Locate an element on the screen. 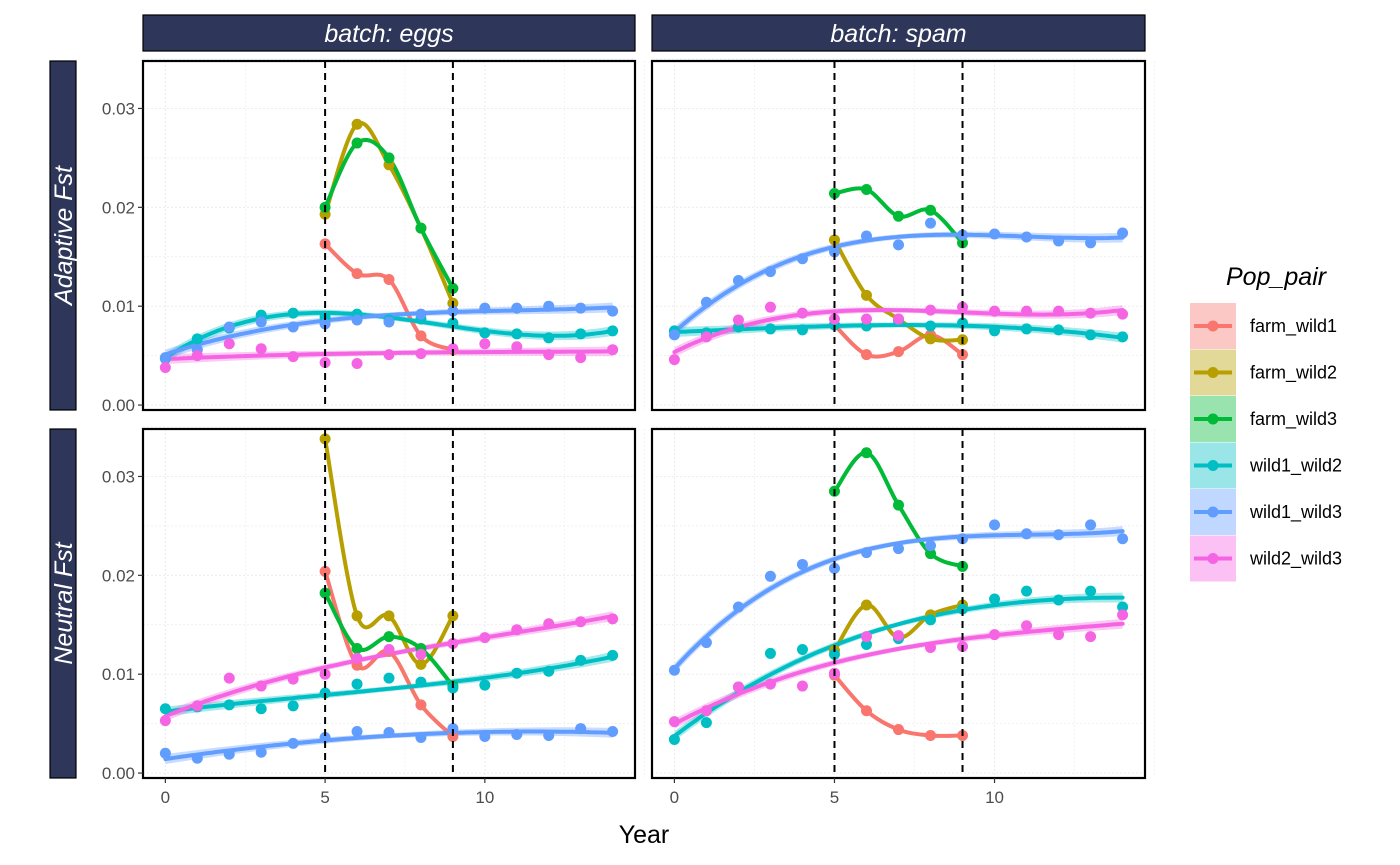  legend-title: Pop_pair is located at coordinates (1277, 277).